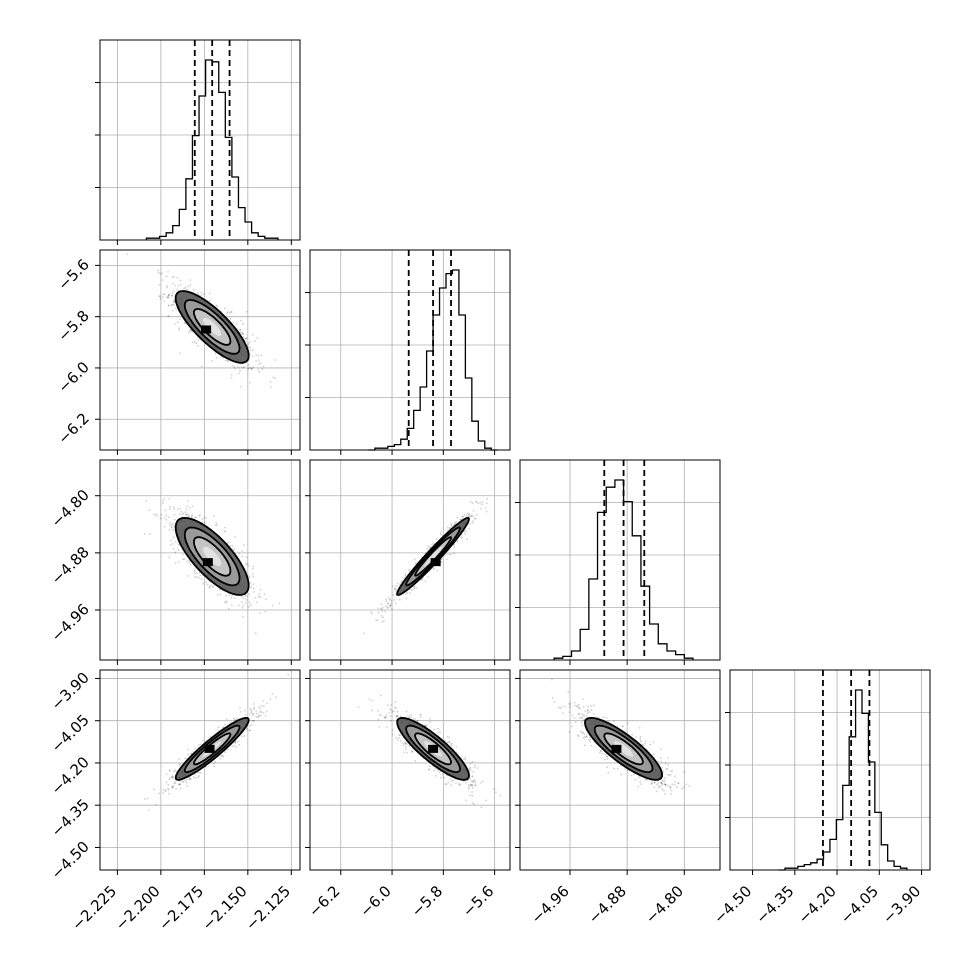 The width and height of the screenshot is (970, 970). Describe the element at coordinates (620, 560) in the screenshot. I see `histogram-p2-frame` at that location.